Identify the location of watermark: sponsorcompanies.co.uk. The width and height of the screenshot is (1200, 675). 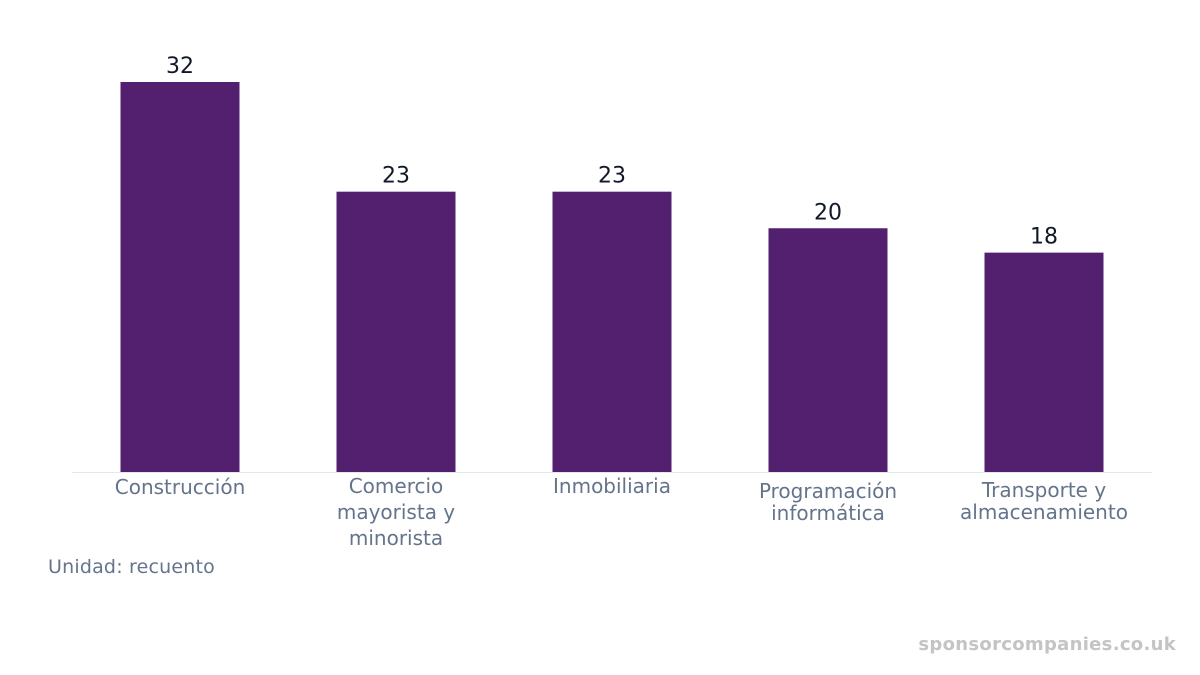
(1047, 644).